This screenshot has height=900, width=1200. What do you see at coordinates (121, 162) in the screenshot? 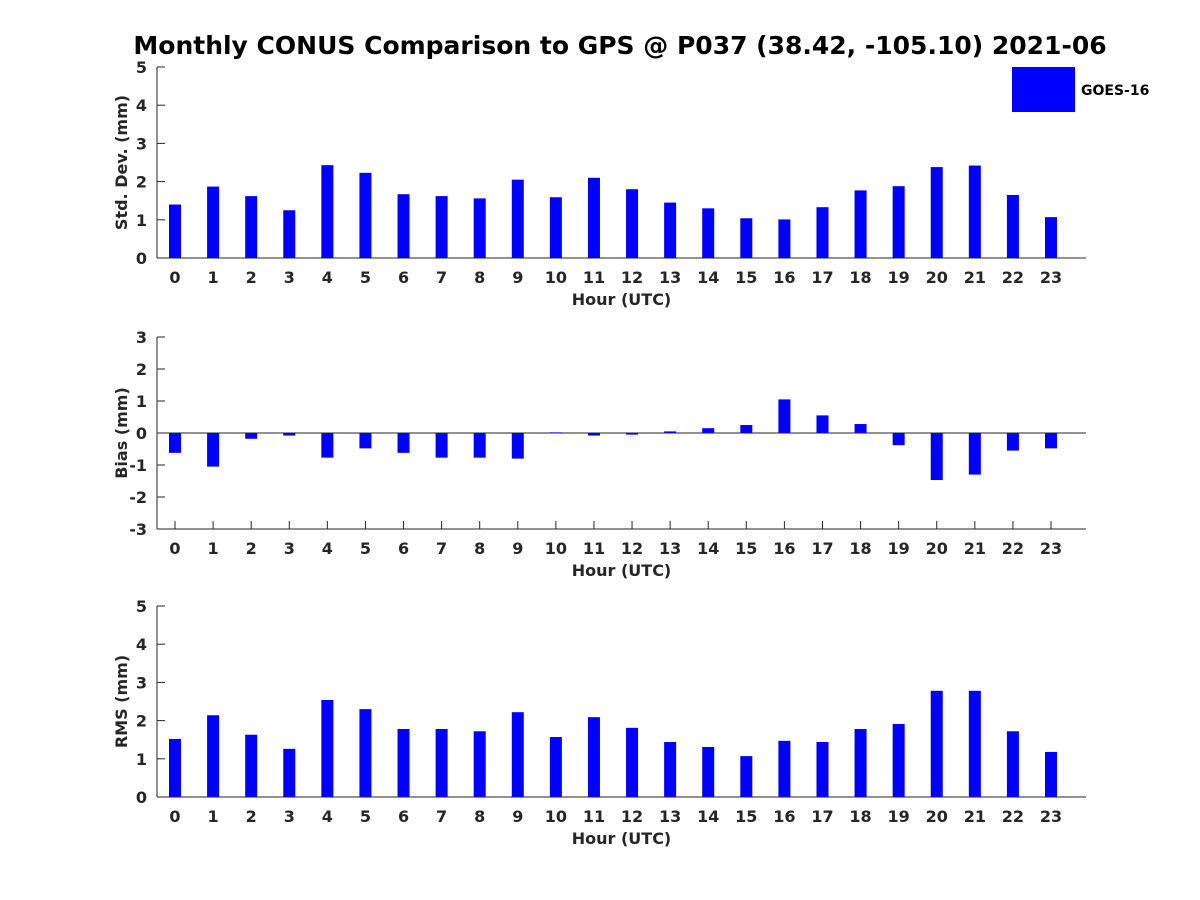
I see `y-axis-label: Std. Dev. (mm)` at bounding box center [121, 162].